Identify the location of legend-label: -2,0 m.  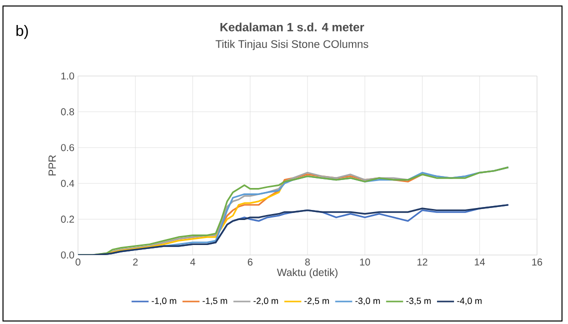
(266, 302).